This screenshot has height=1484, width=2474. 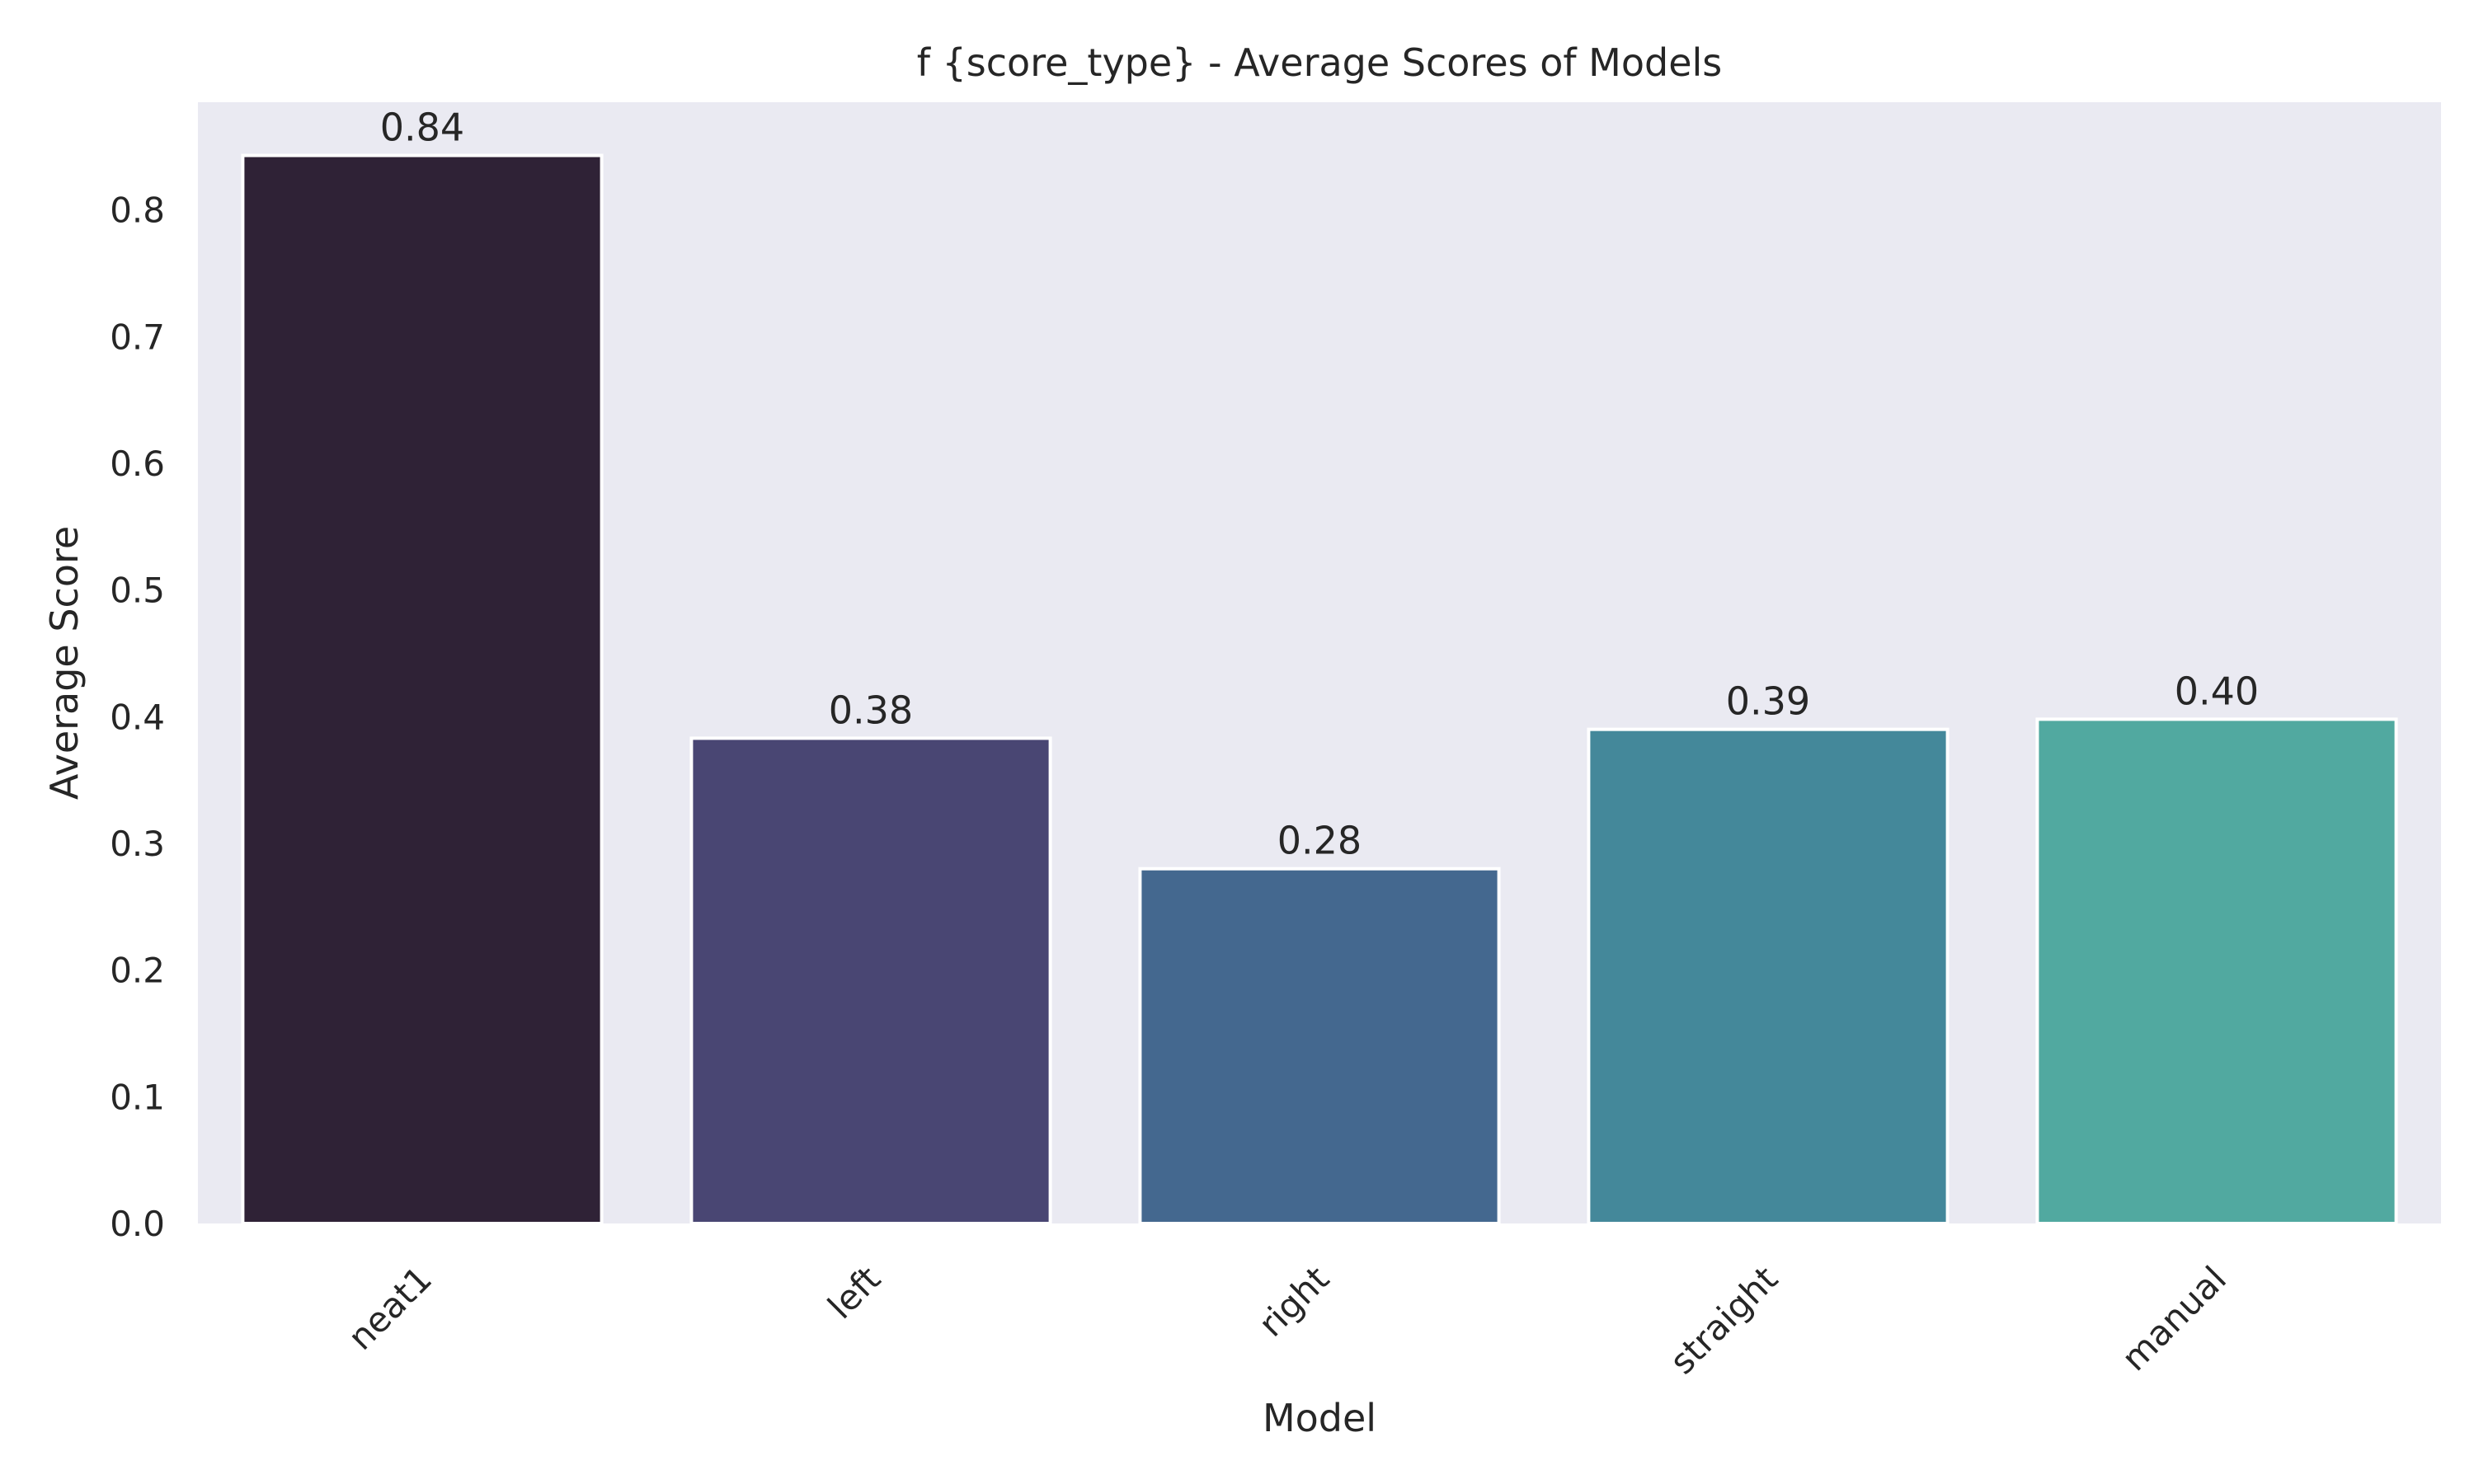 I want to click on y-tick-label: 0.4, so click(x=137, y=717).